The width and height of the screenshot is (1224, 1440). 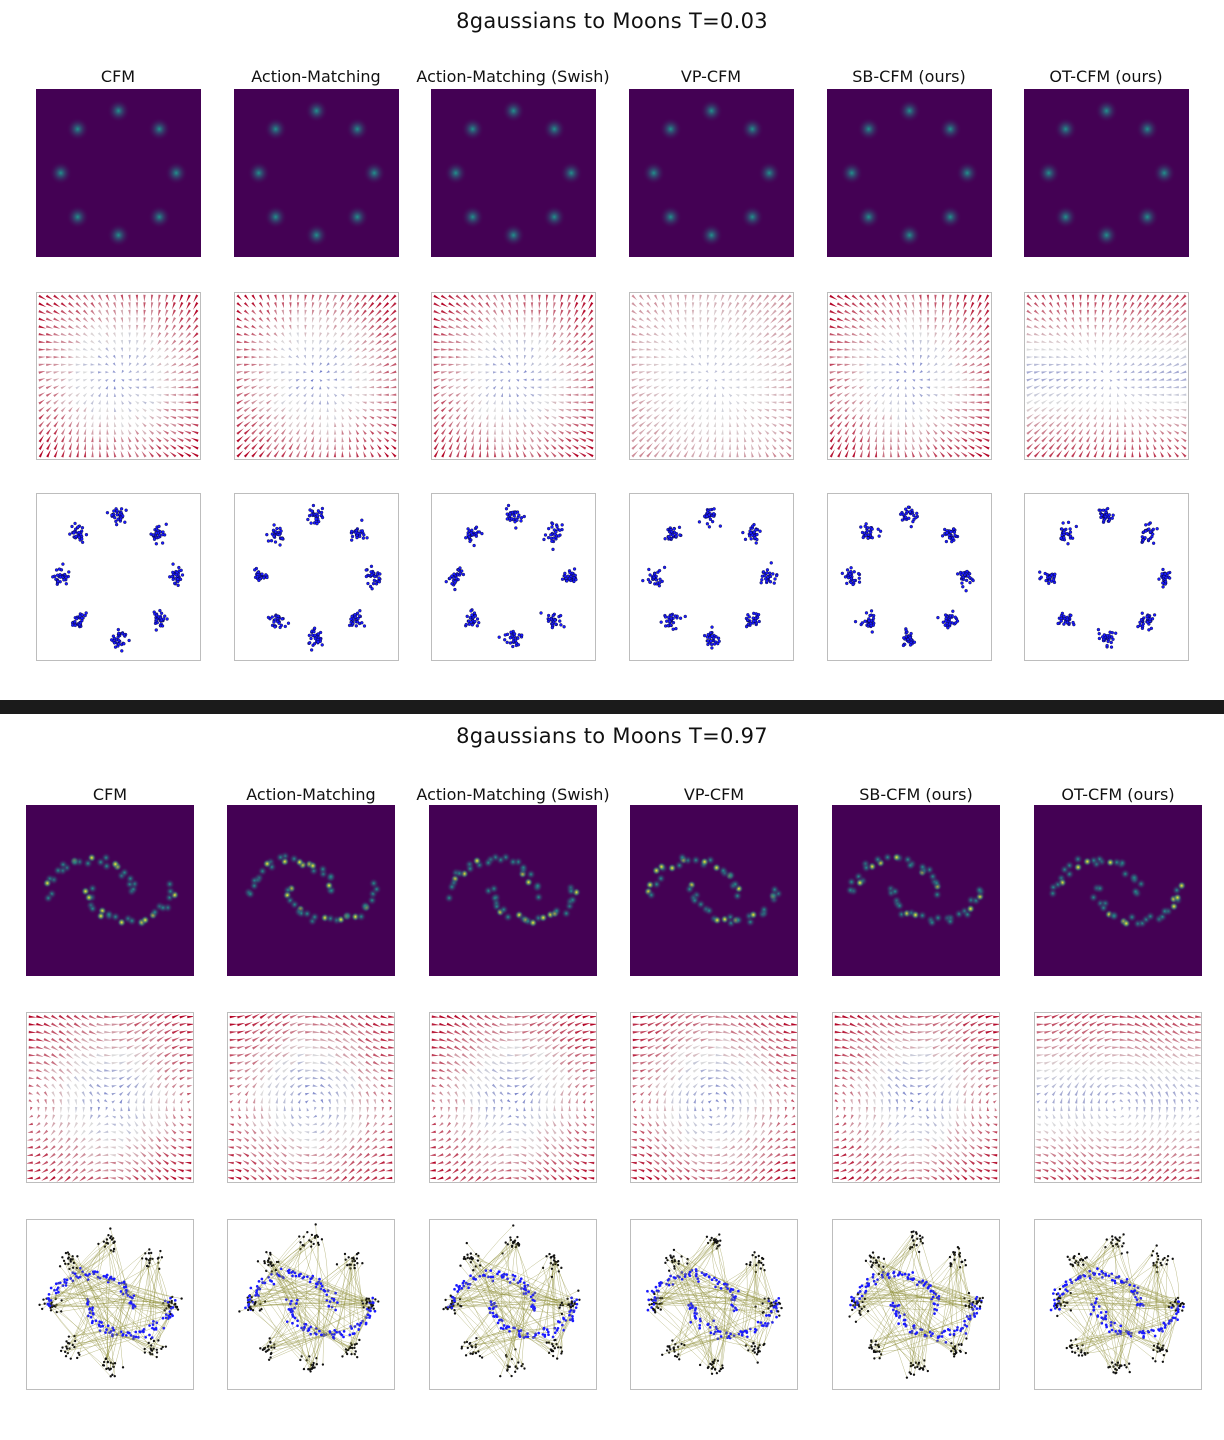 I want to click on vector-field-panel, so click(x=1106, y=376).